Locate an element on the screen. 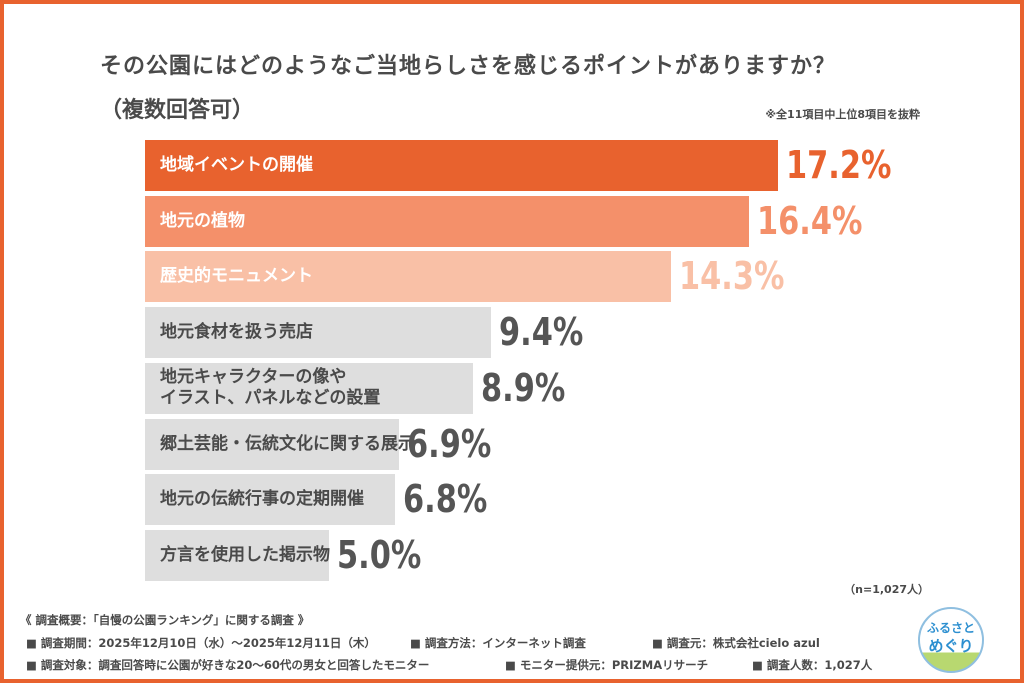 The height and width of the screenshot is (683, 1024). value-label: 6.9% is located at coordinates (449, 443).